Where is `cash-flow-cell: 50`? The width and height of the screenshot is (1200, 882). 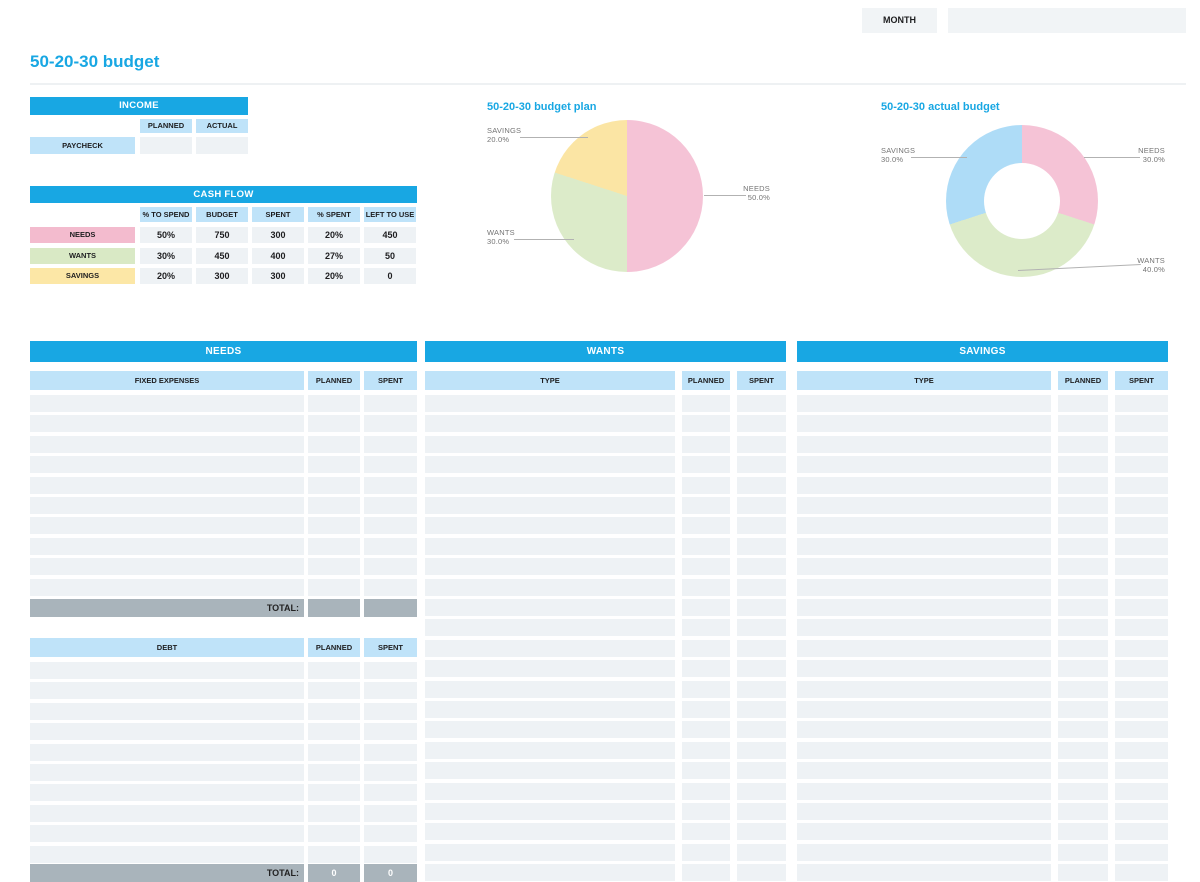 cash-flow-cell: 50 is located at coordinates (390, 256).